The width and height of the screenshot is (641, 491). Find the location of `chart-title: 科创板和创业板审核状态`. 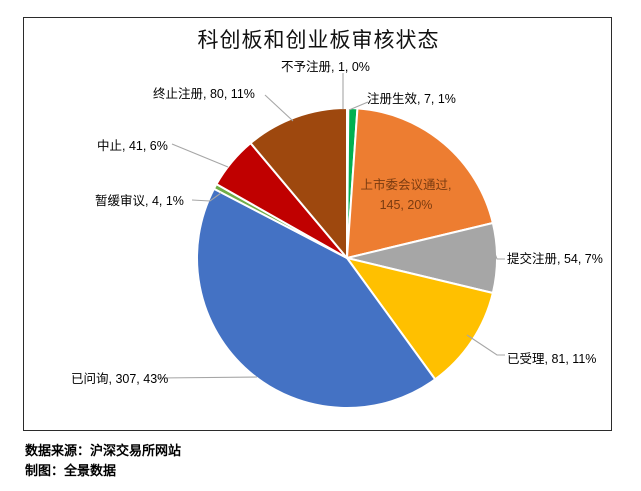

chart-title: 科创板和创业板审核状态 is located at coordinates (318, 40).